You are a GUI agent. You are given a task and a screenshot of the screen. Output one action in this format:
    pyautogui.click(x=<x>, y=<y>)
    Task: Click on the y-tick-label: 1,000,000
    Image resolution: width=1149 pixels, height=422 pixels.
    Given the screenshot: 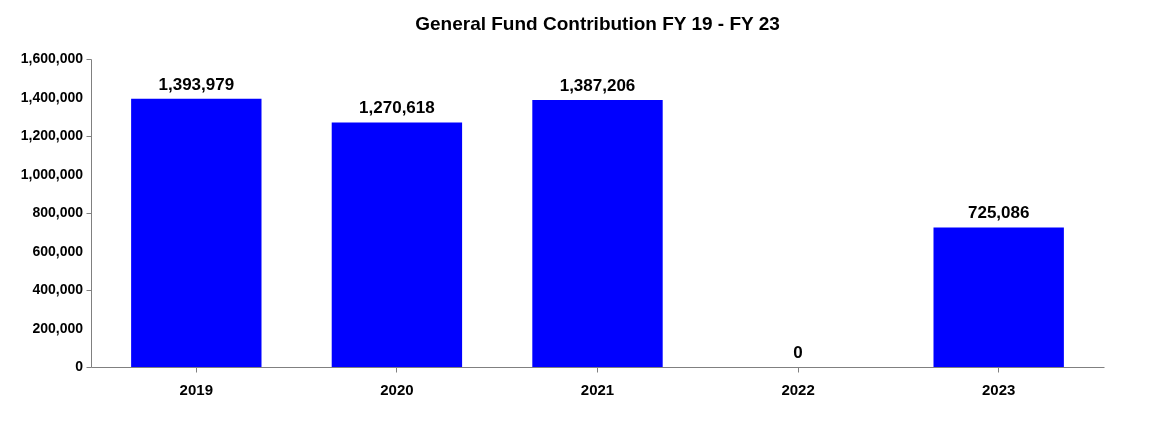 What is the action you would take?
    pyautogui.click(x=52, y=173)
    